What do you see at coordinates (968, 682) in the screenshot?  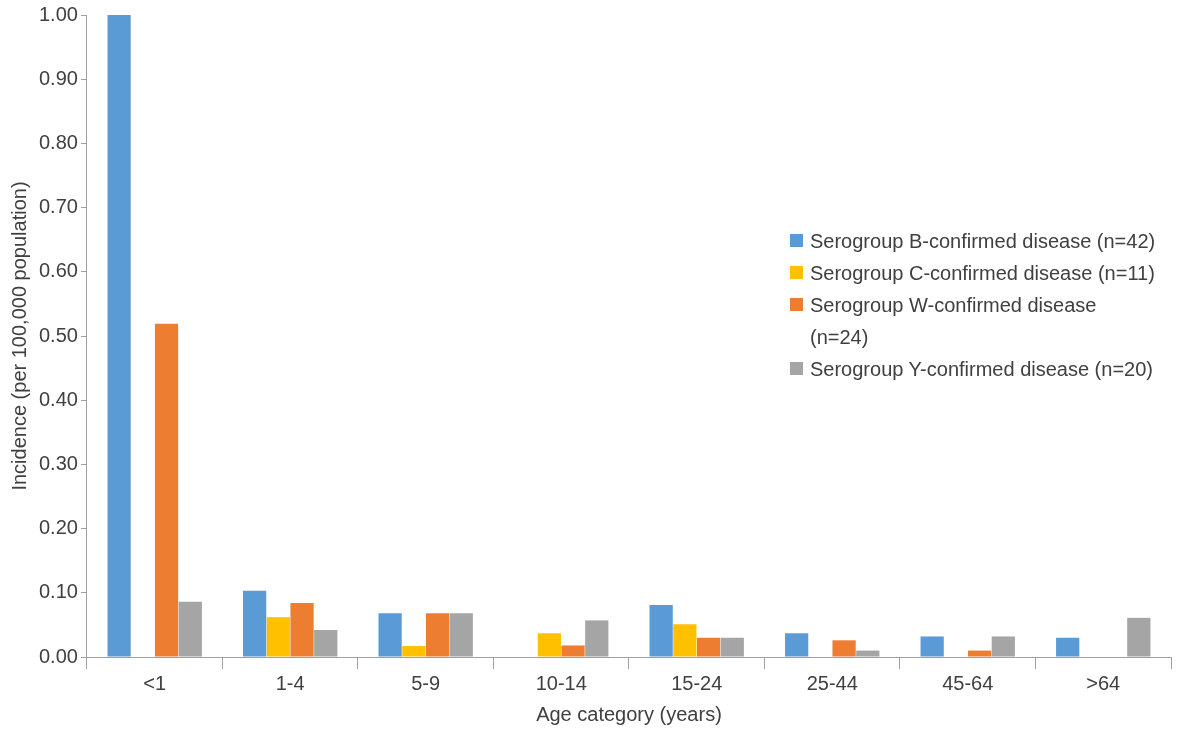 I see `x-tick-label: 45-64` at bounding box center [968, 682].